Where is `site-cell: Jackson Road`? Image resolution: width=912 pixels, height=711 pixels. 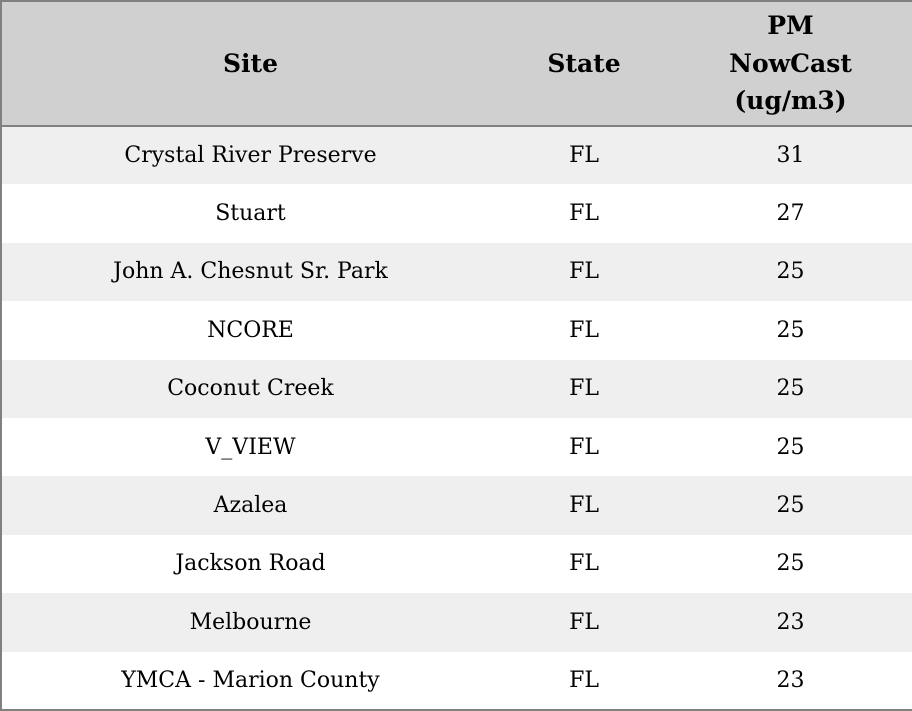
site-cell: Jackson Road is located at coordinates (250, 564).